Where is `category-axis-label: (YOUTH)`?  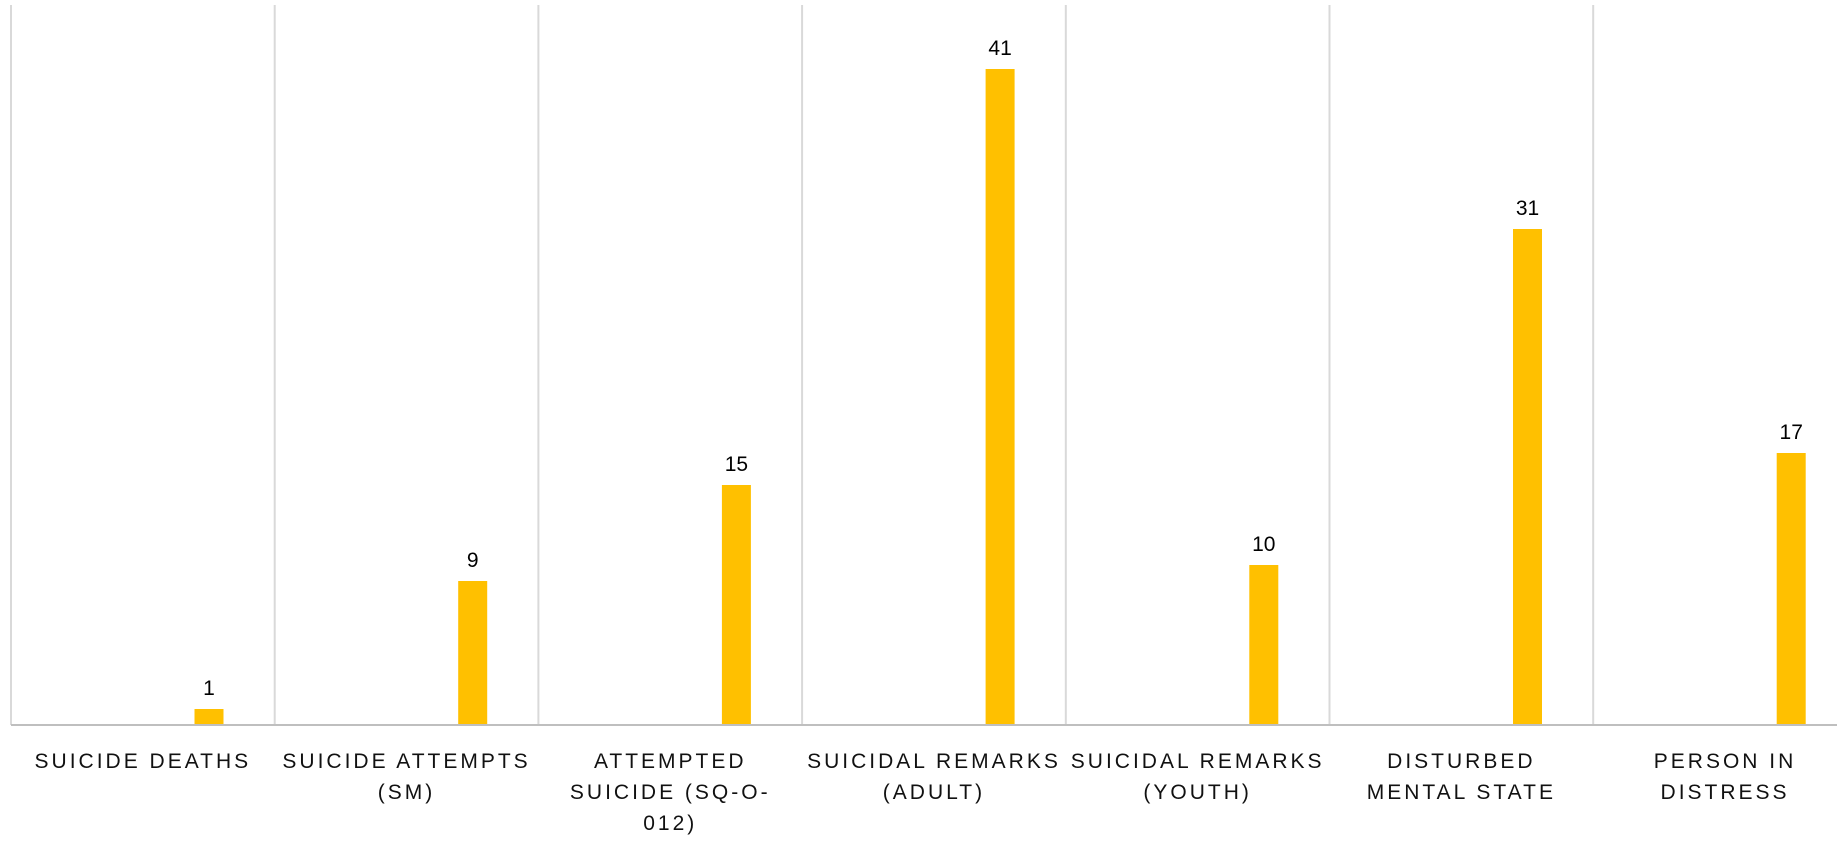 category-axis-label: (YOUTH) is located at coordinates (1197, 792).